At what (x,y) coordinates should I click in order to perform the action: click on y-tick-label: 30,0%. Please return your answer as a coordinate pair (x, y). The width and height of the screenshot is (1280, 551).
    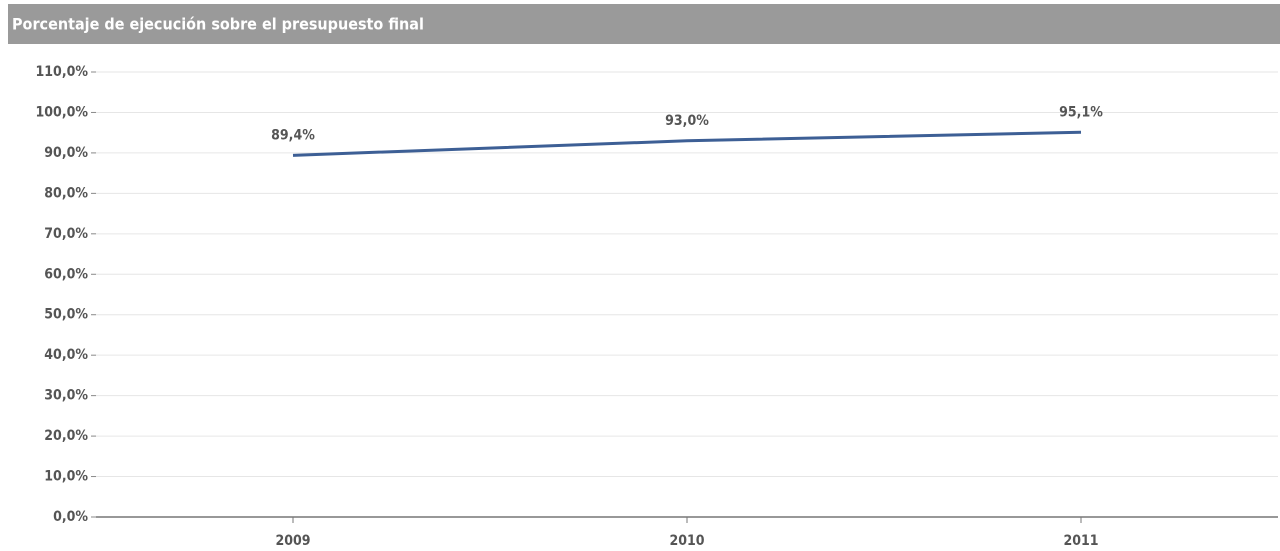
    Looking at the image, I should click on (66, 396).